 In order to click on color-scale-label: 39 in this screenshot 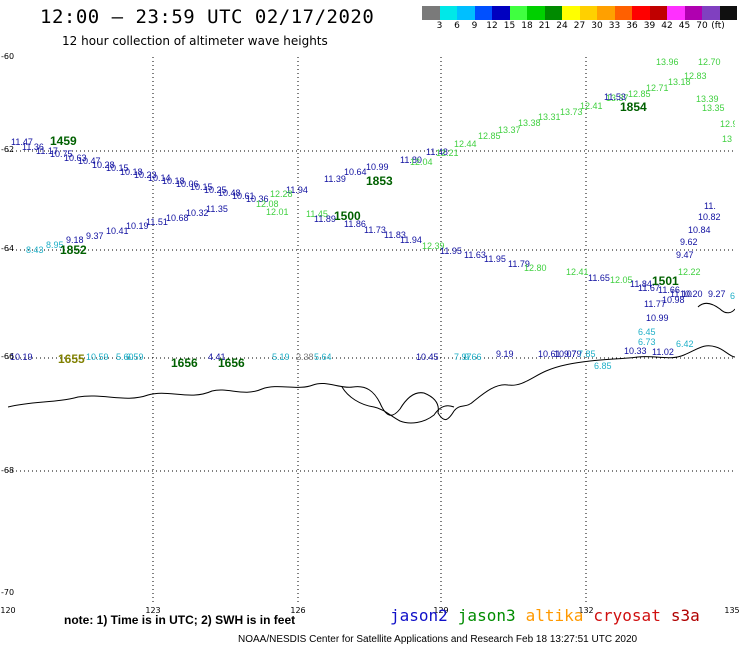, I will do `click(649, 26)`.